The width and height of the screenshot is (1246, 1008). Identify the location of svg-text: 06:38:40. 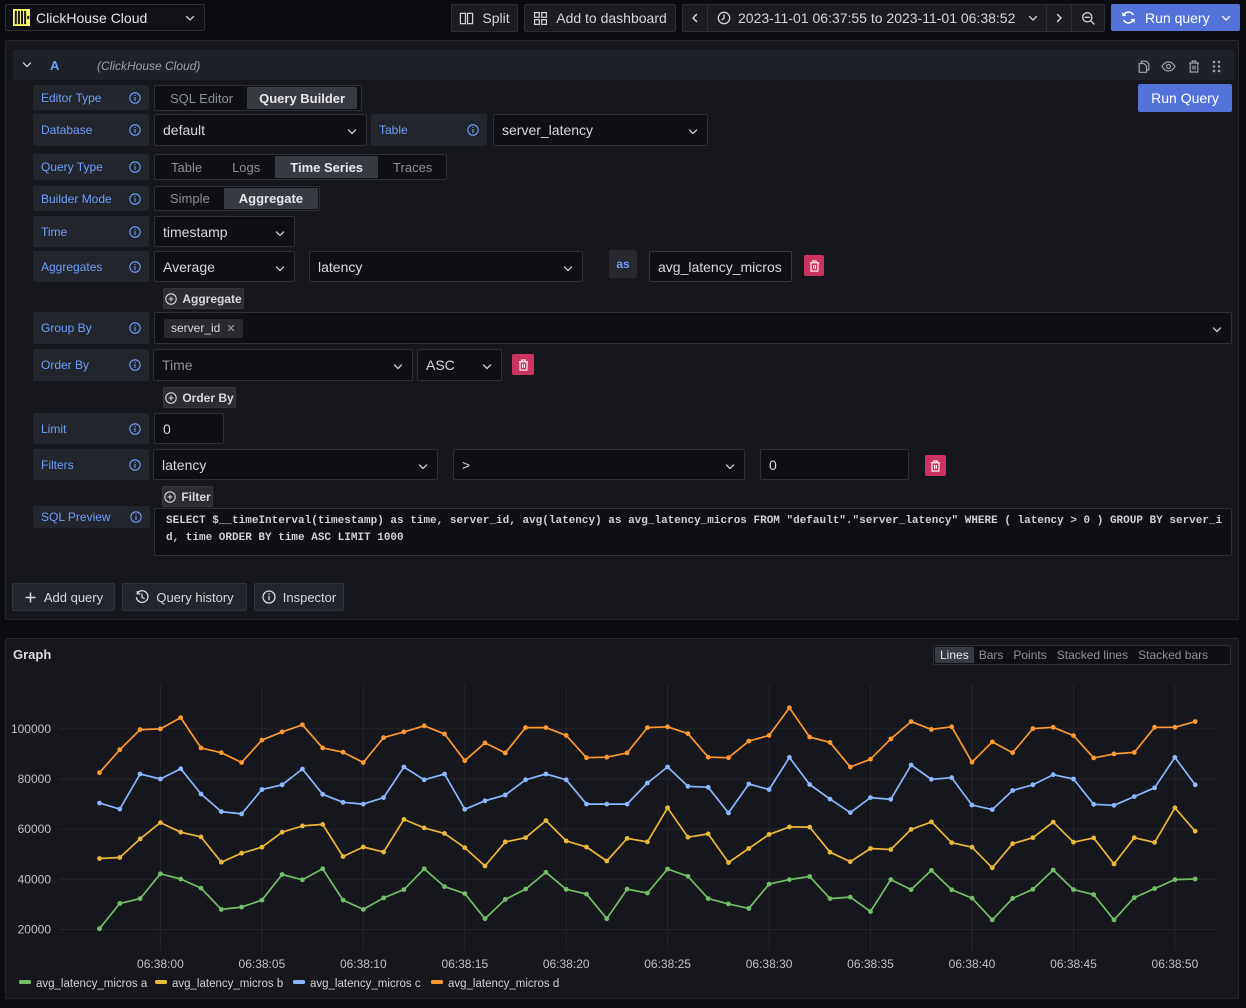
(972, 964).